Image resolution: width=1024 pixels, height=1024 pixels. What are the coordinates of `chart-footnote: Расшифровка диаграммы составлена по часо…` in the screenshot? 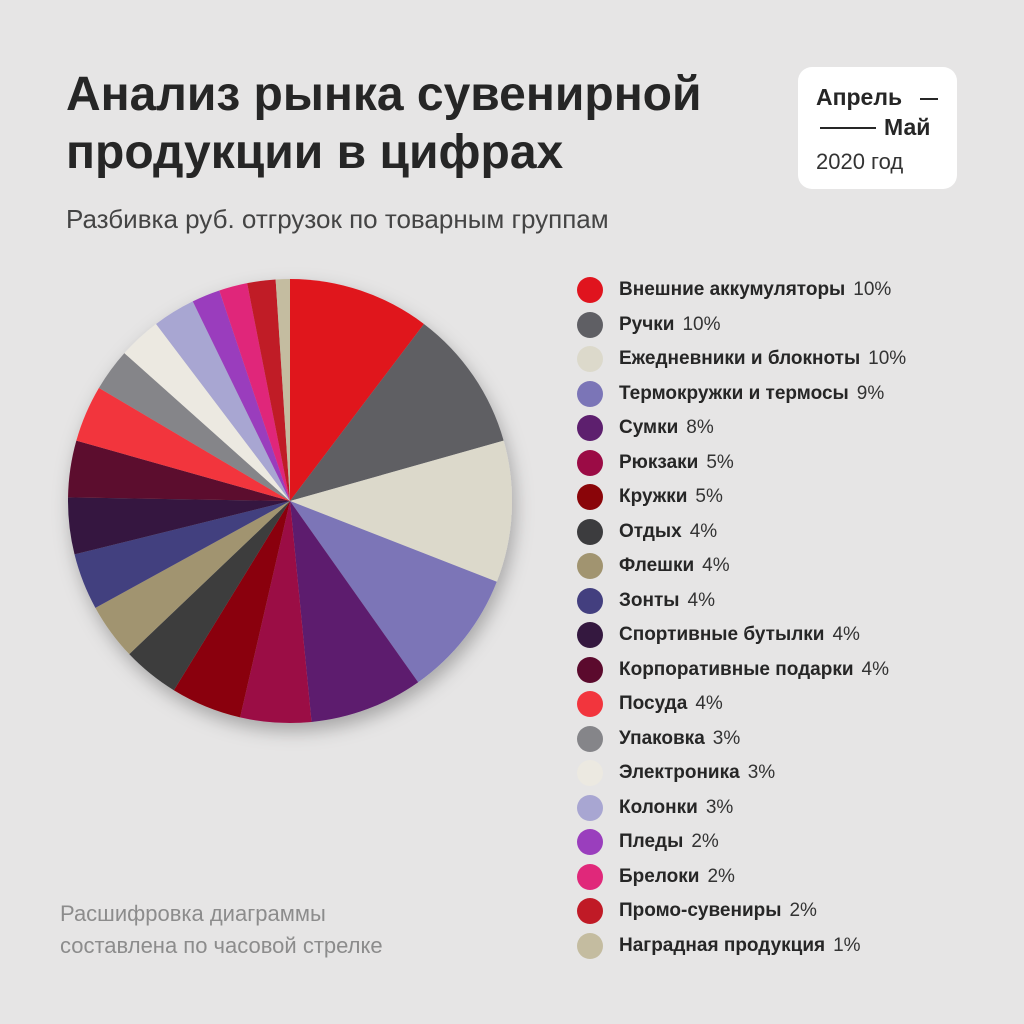 It's located at (221, 930).